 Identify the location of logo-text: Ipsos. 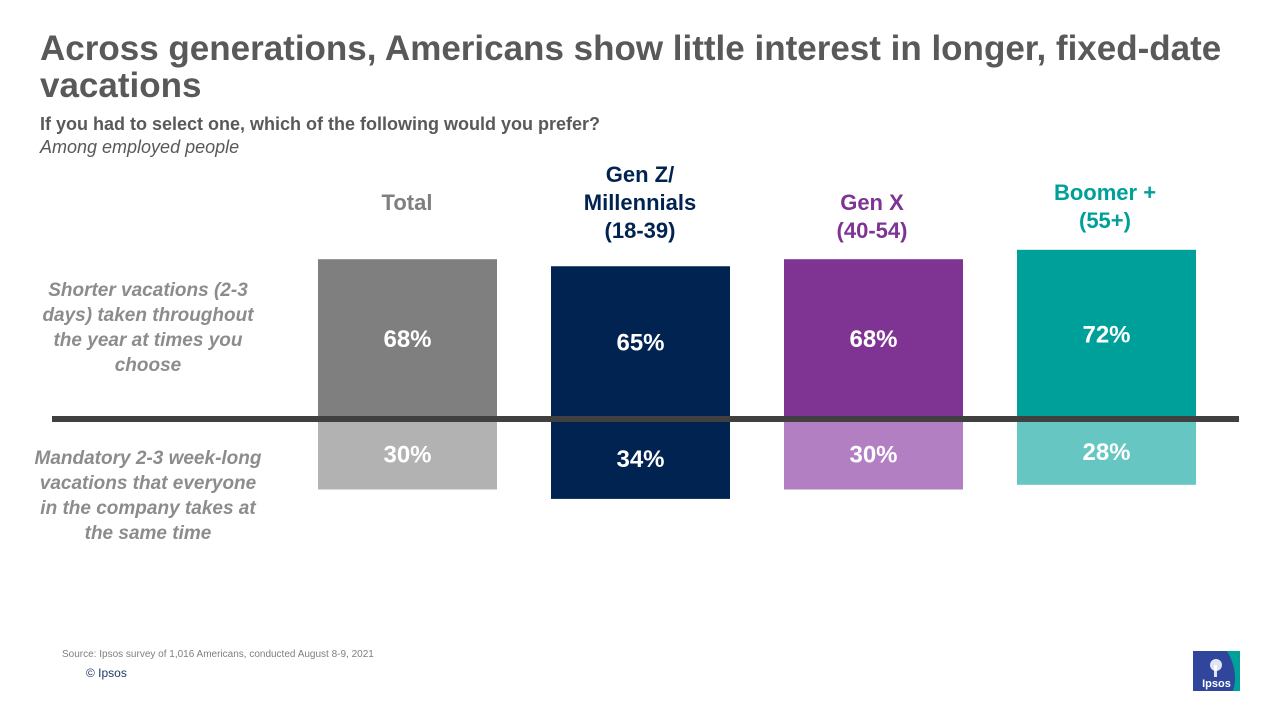
(1216, 684).